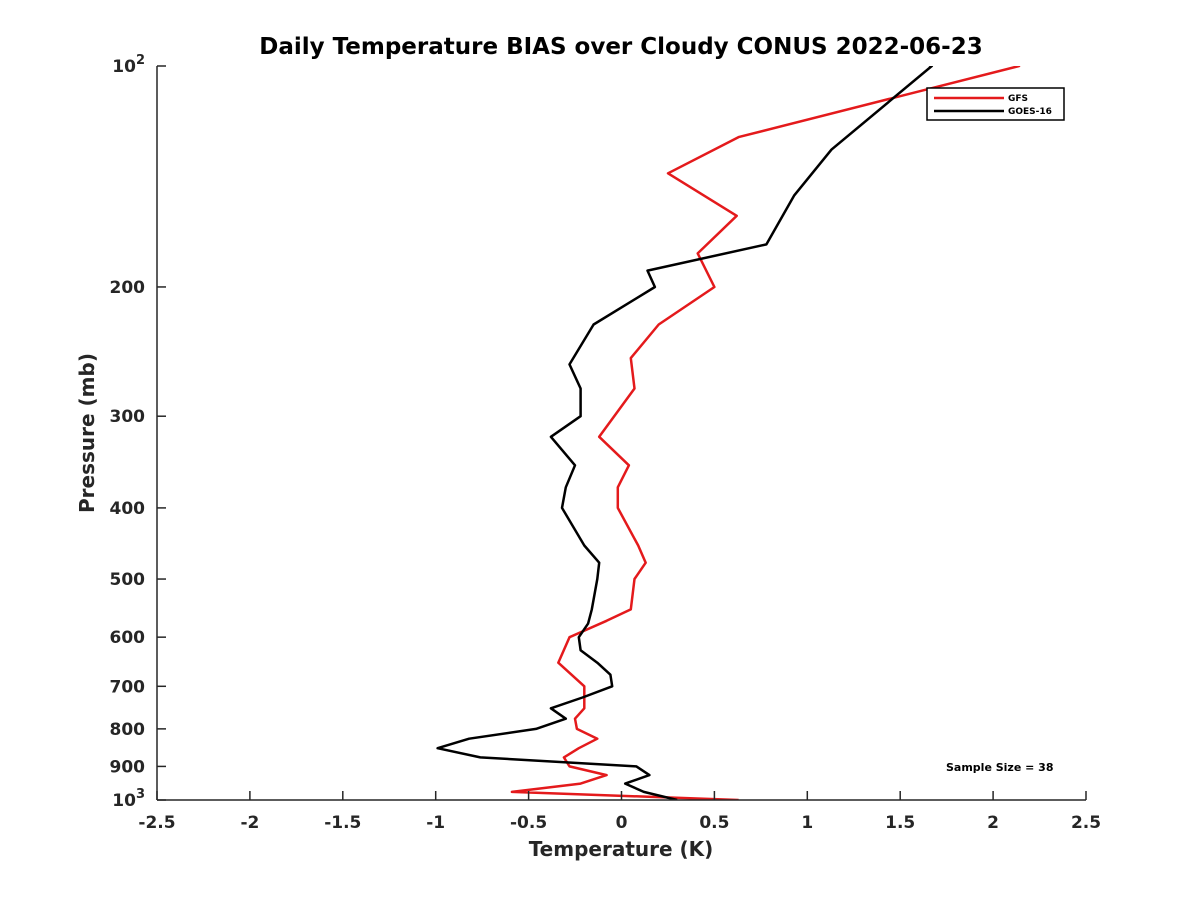 This screenshot has width=1200, height=900. I want to click on y-axis-label: Pressure (mb), so click(87, 433).